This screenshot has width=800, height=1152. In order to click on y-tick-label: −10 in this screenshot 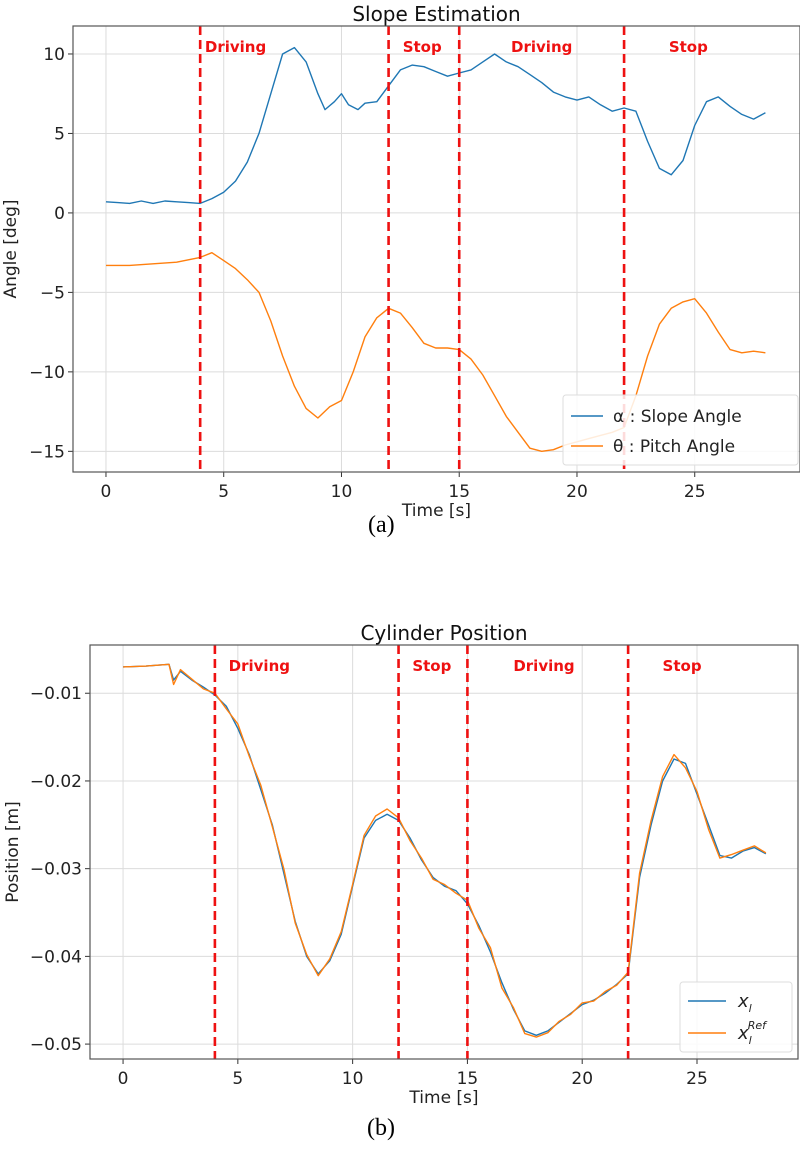, I will do `click(47, 373)`.